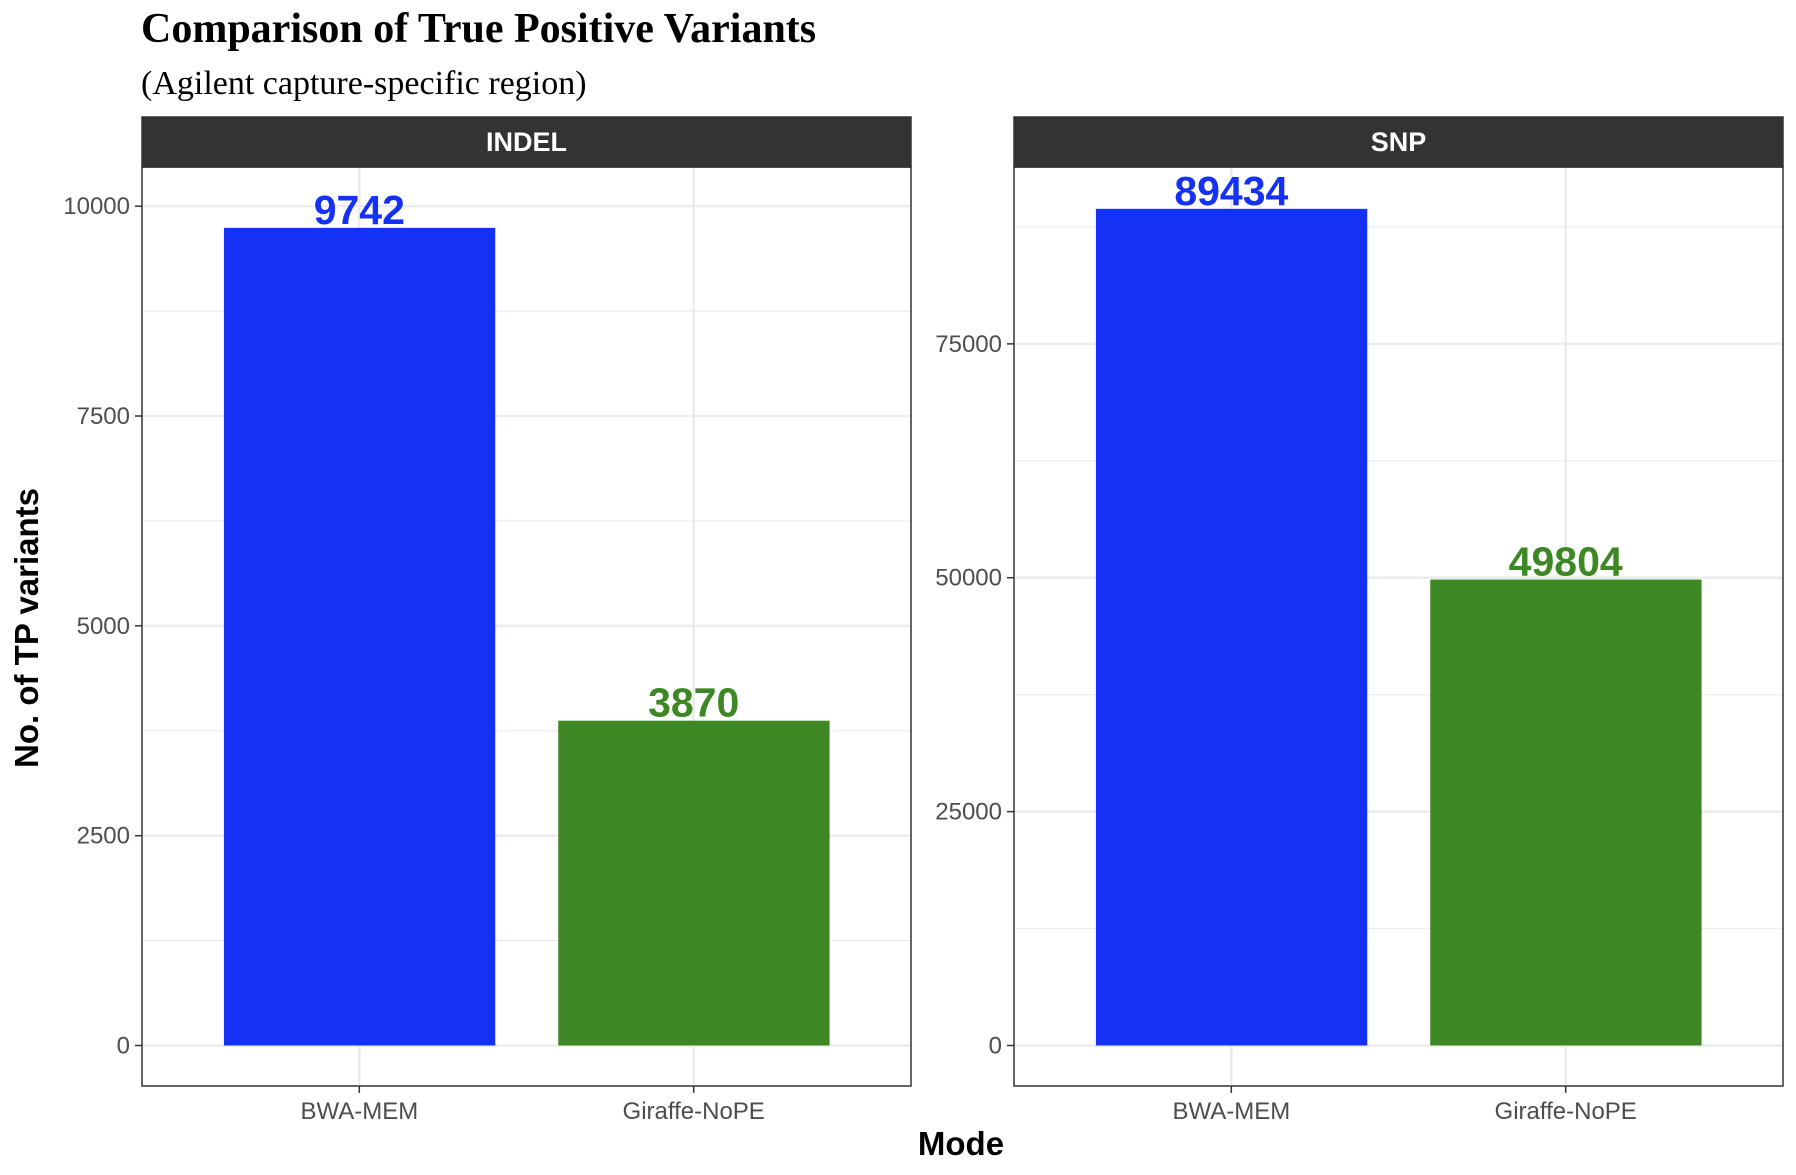 The image size is (1796, 1175). Describe the element at coordinates (961, 1143) in the screenshot. I see `x-axis-title: Mode` at that location.